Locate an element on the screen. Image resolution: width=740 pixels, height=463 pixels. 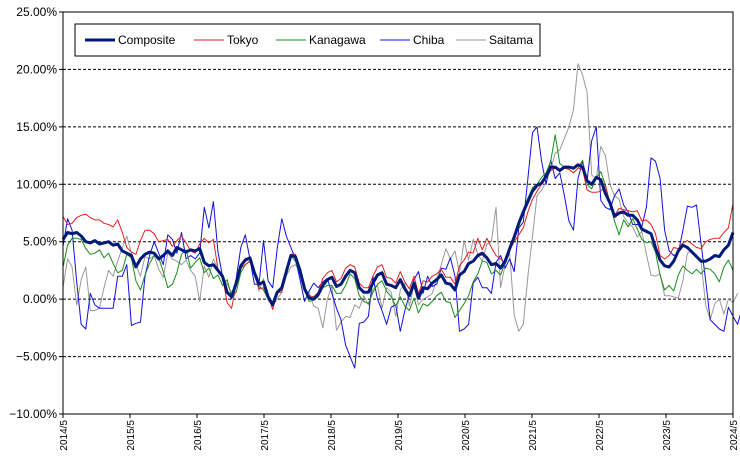
x-tick-label: 2021/5 is located at coordinates (533, 435).